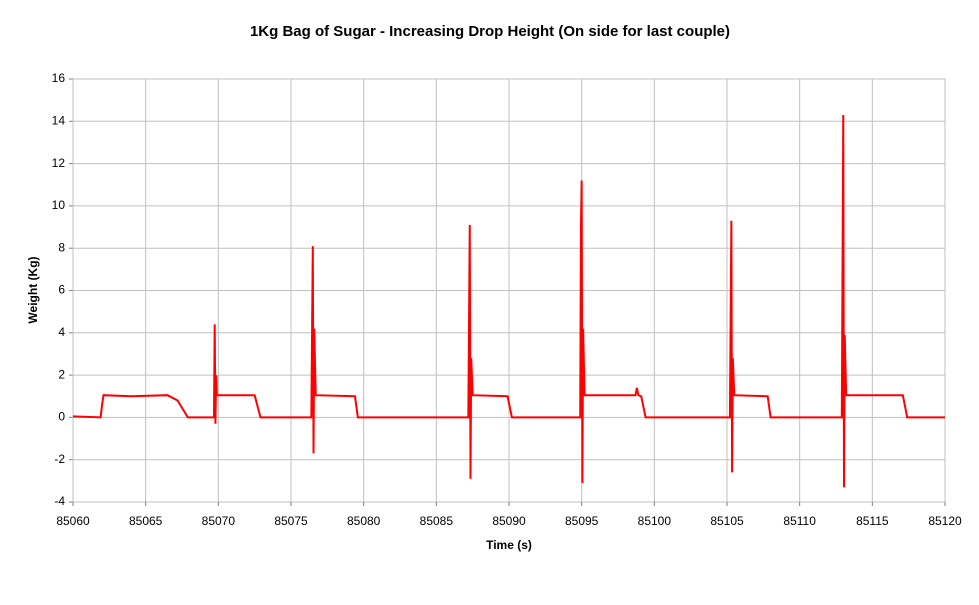 The height and width of the screenshot is (605, 979). I want to click on x-tick-label: 85090, so click(509, 521).